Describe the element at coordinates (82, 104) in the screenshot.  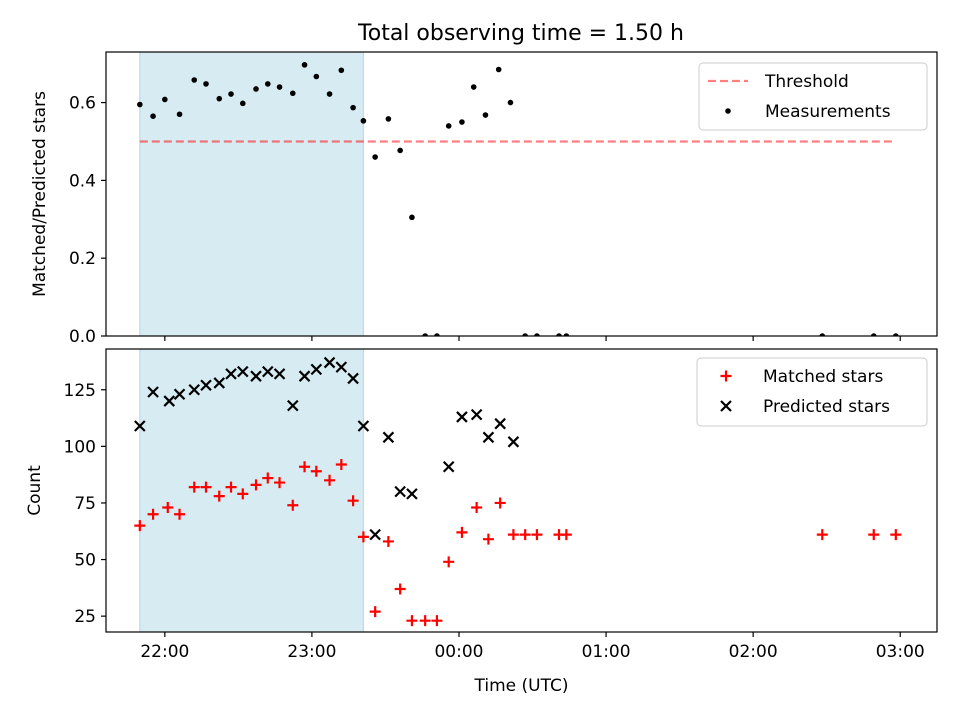
I see `y-tick-label: 0.6` at that location.